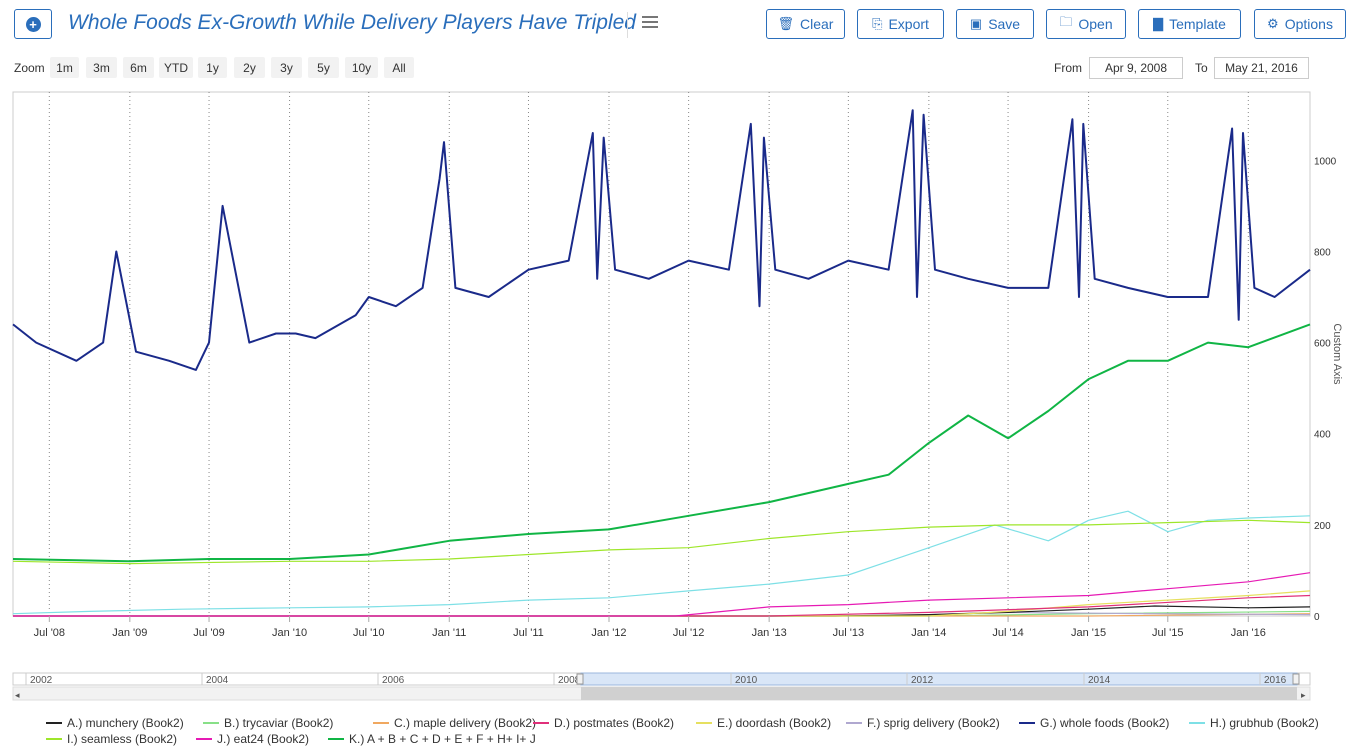 Image resolution: width=1357 pixels, height=754 pixels. Describe the element at coordinates (368, 633) in the screenshot. I see `x-tick-label: Jul '10` at that location.